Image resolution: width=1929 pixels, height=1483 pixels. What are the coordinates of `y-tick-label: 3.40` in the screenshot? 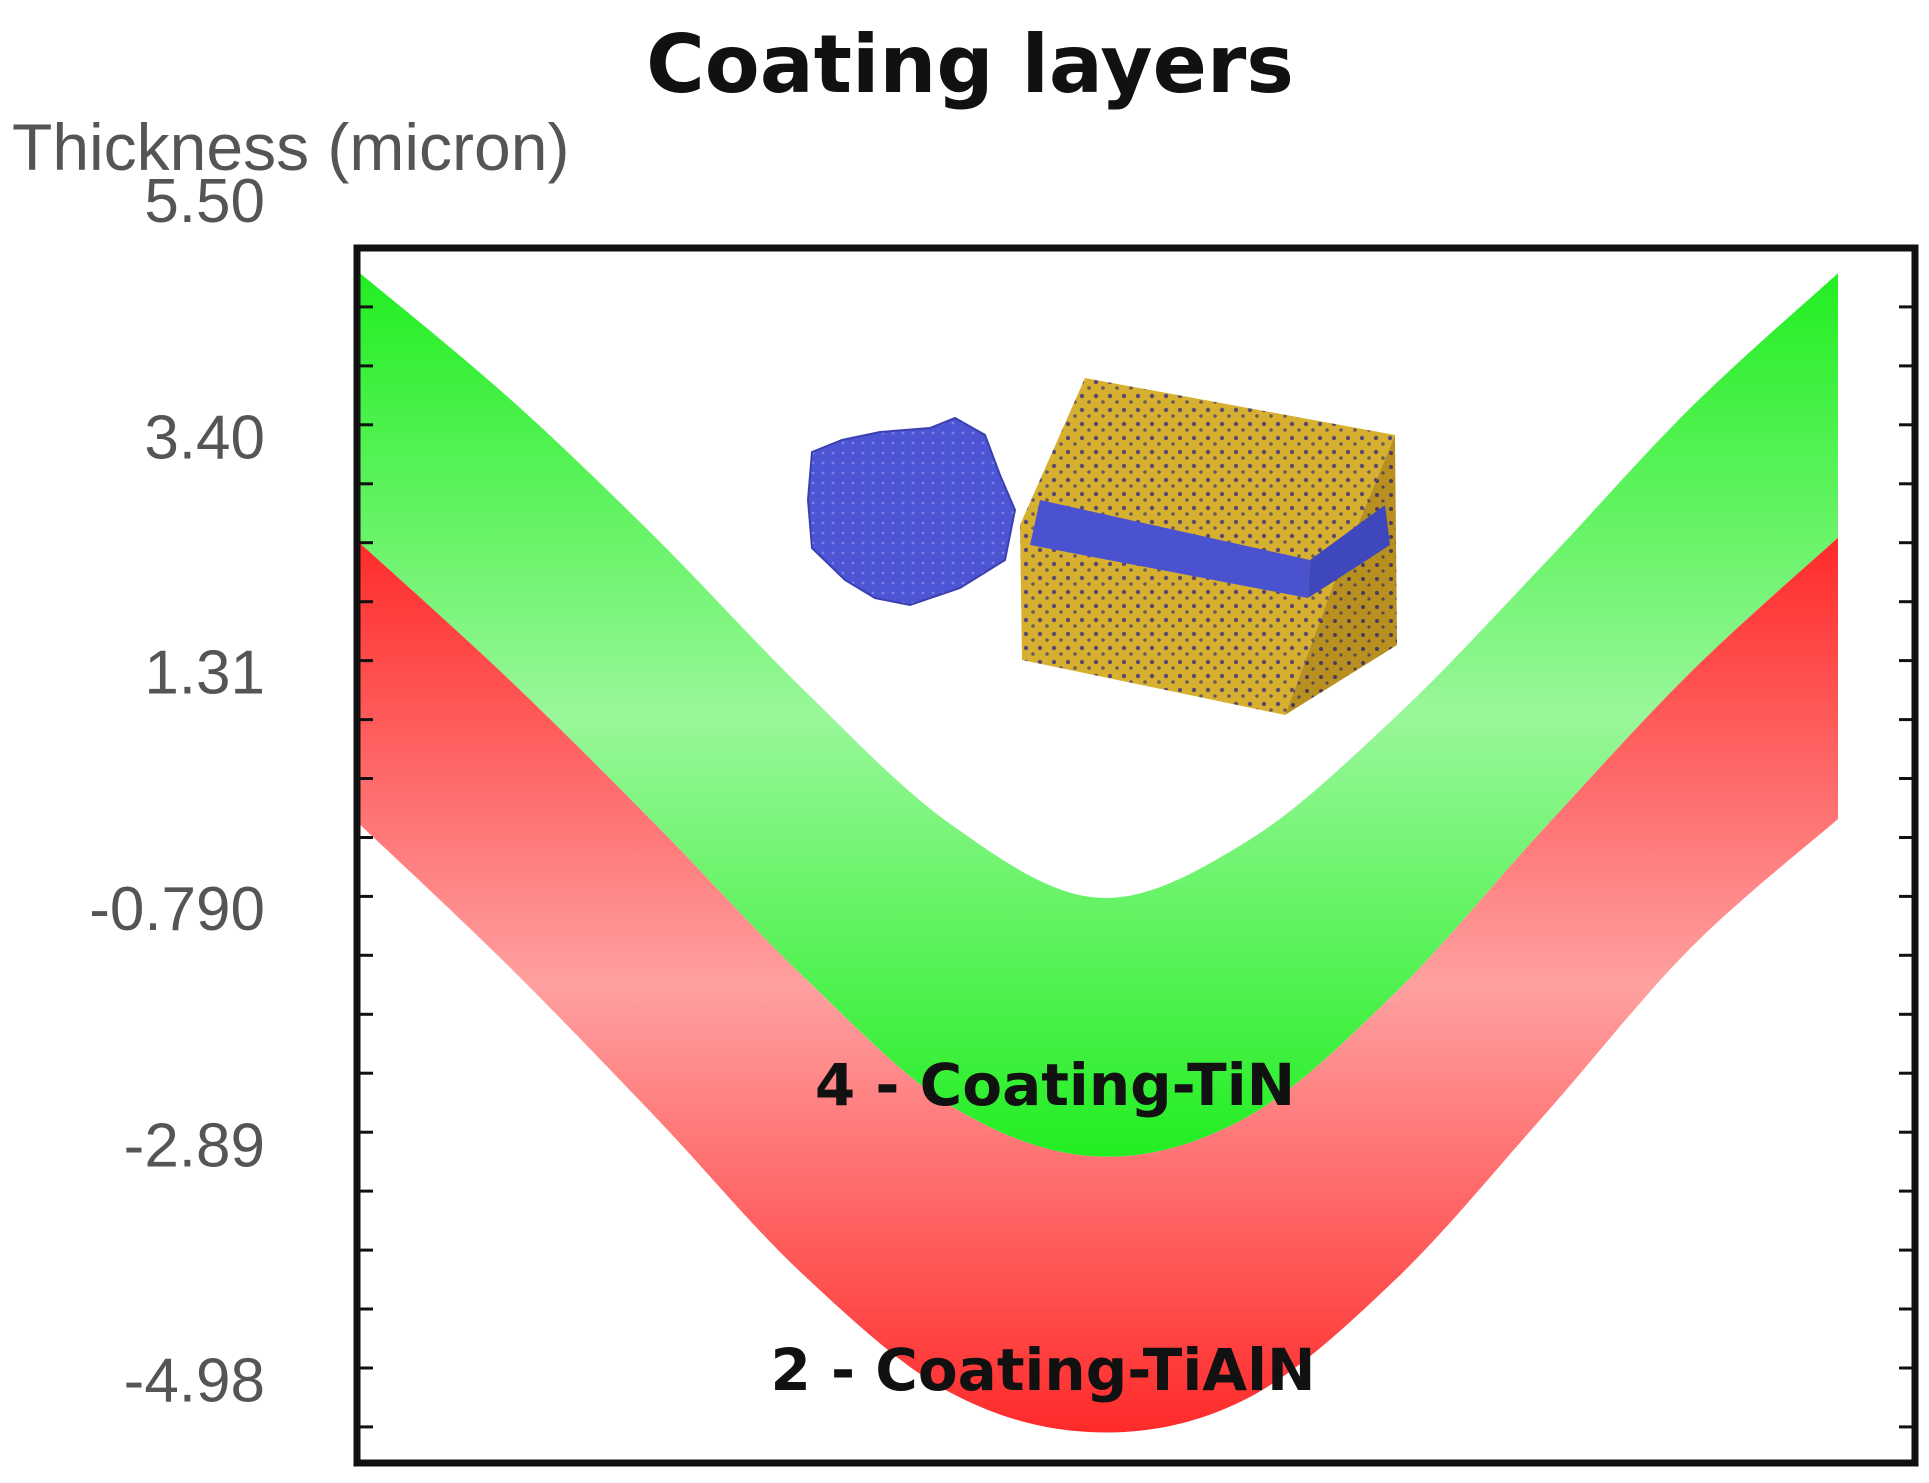 It's located at (204, 437).